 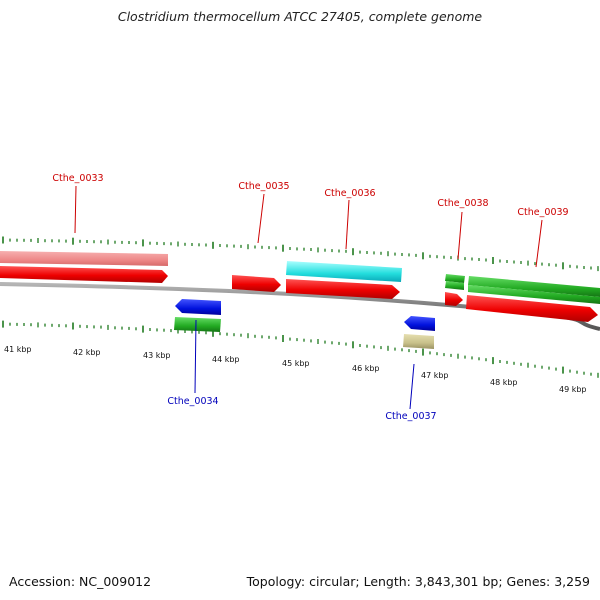 What do you see at coordinates (80, 581) in the screenshot?
I see `accession-text: Accession: NC_009012` at bounding box center [80, 581].